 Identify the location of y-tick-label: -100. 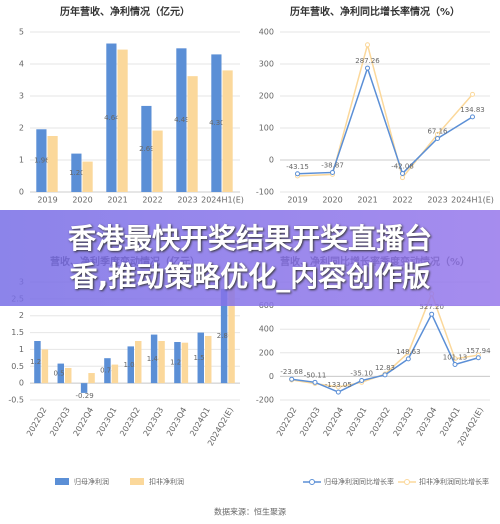
(265, 192).